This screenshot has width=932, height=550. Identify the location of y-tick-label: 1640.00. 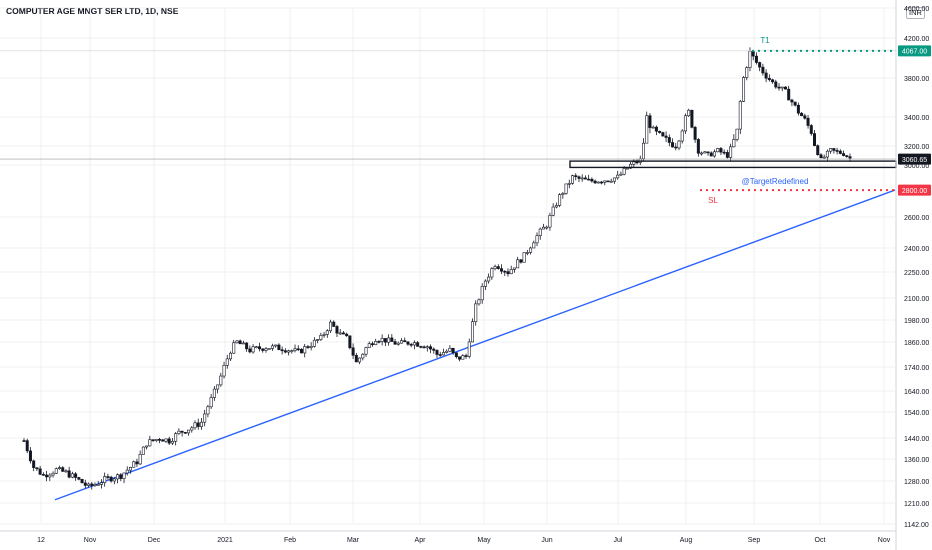
(916, 392).